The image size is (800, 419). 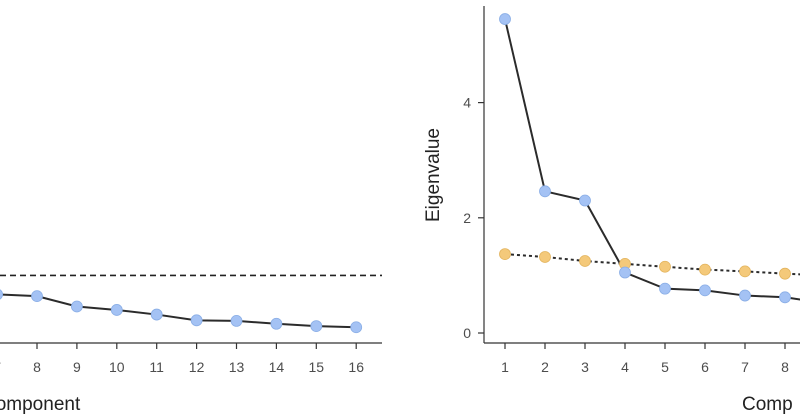 What do you see at coordinates (625, 367) in the screenshot?
I see `right-x-tick-label: 4` at bounding box center [625, 367].